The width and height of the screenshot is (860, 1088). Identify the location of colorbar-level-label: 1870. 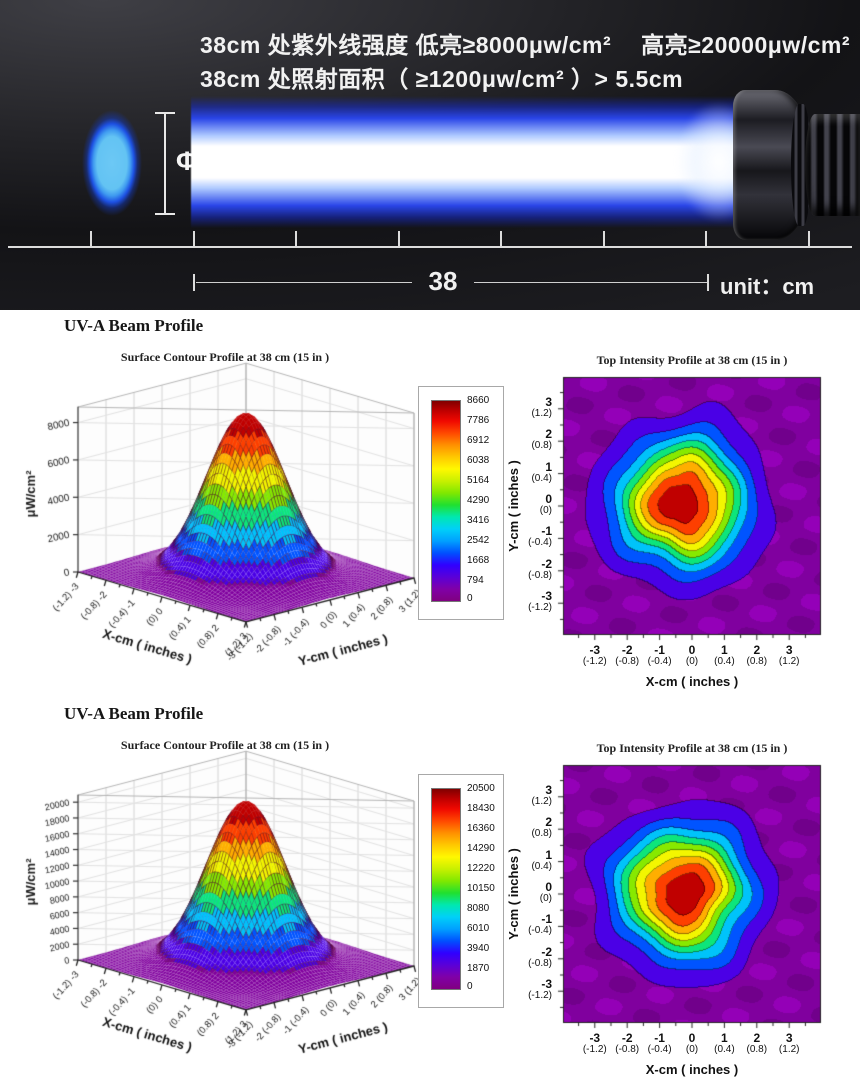
(478, 968).